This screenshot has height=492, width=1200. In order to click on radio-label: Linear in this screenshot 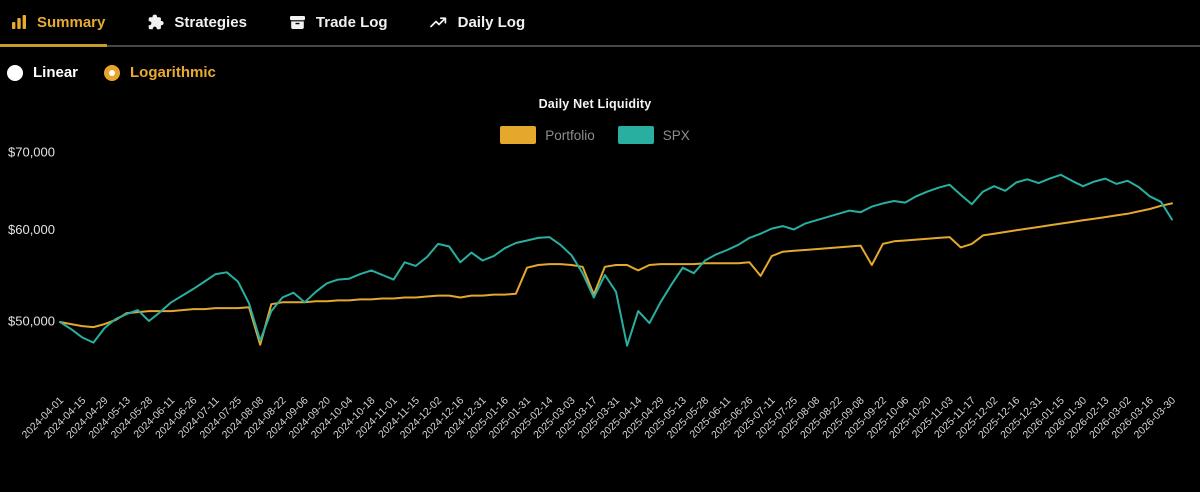, I will do `click(56, 72)`.